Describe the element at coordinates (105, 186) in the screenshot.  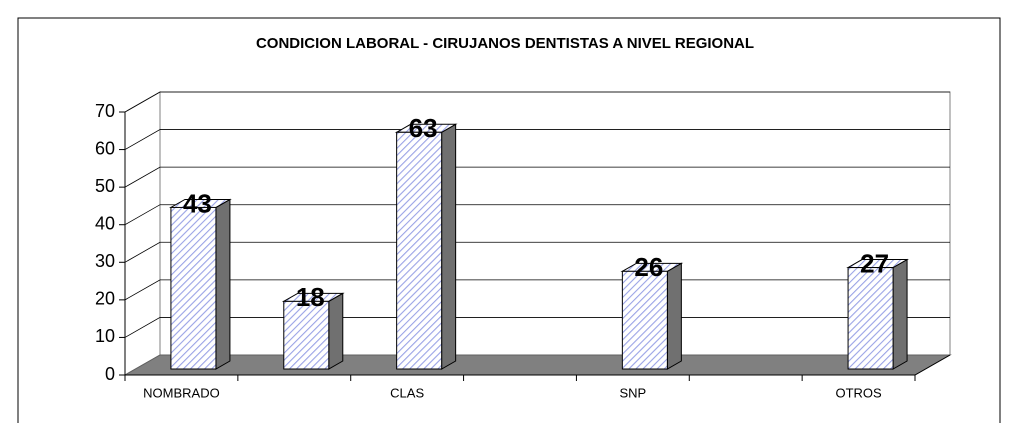
I see `y-tick-label: 50` at that location.